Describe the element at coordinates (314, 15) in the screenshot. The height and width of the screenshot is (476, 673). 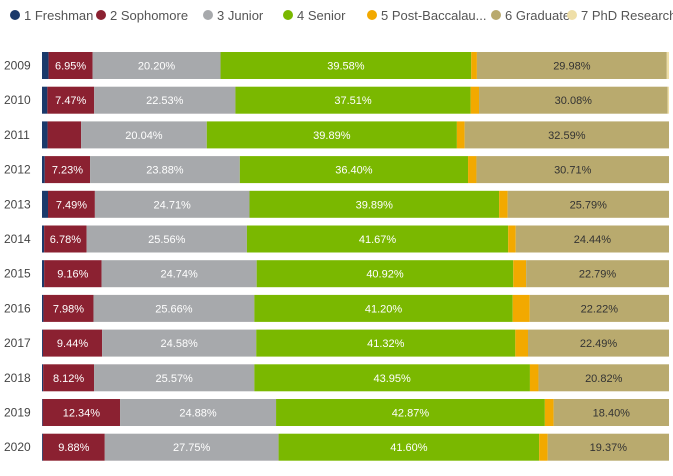
I see `legend-item-4: 4 Senior` at that location.